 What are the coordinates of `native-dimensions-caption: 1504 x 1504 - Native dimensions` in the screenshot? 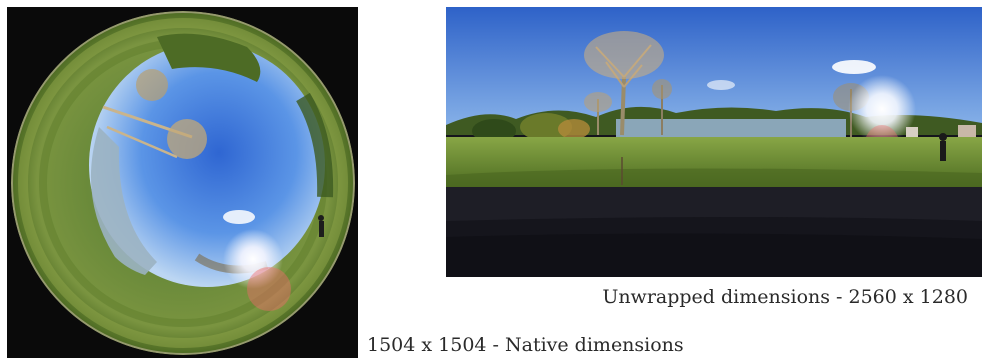 It's located at (525, 345).